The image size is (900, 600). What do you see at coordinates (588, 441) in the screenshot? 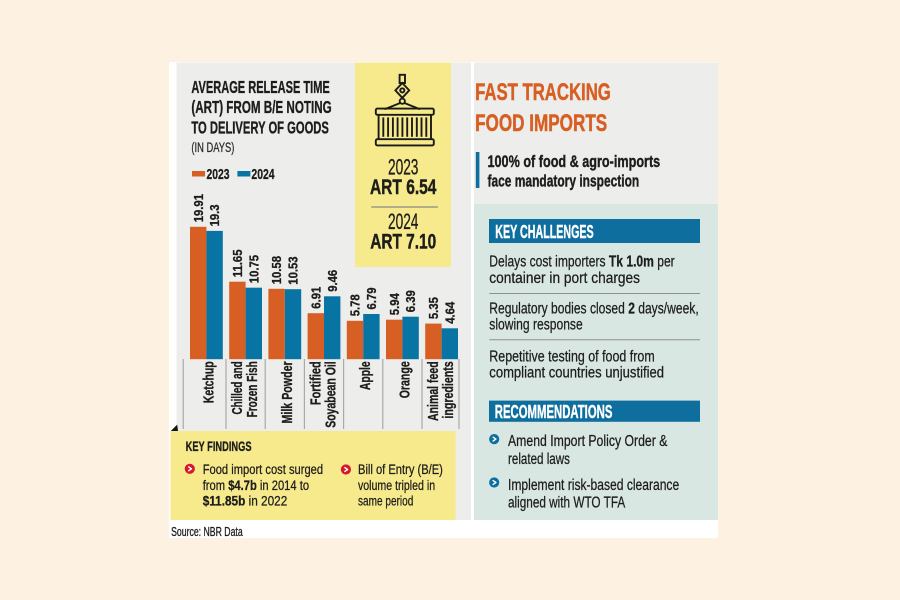
I see `svg-text: Amend Import Policy Order &` at bounding box center [588, 441].